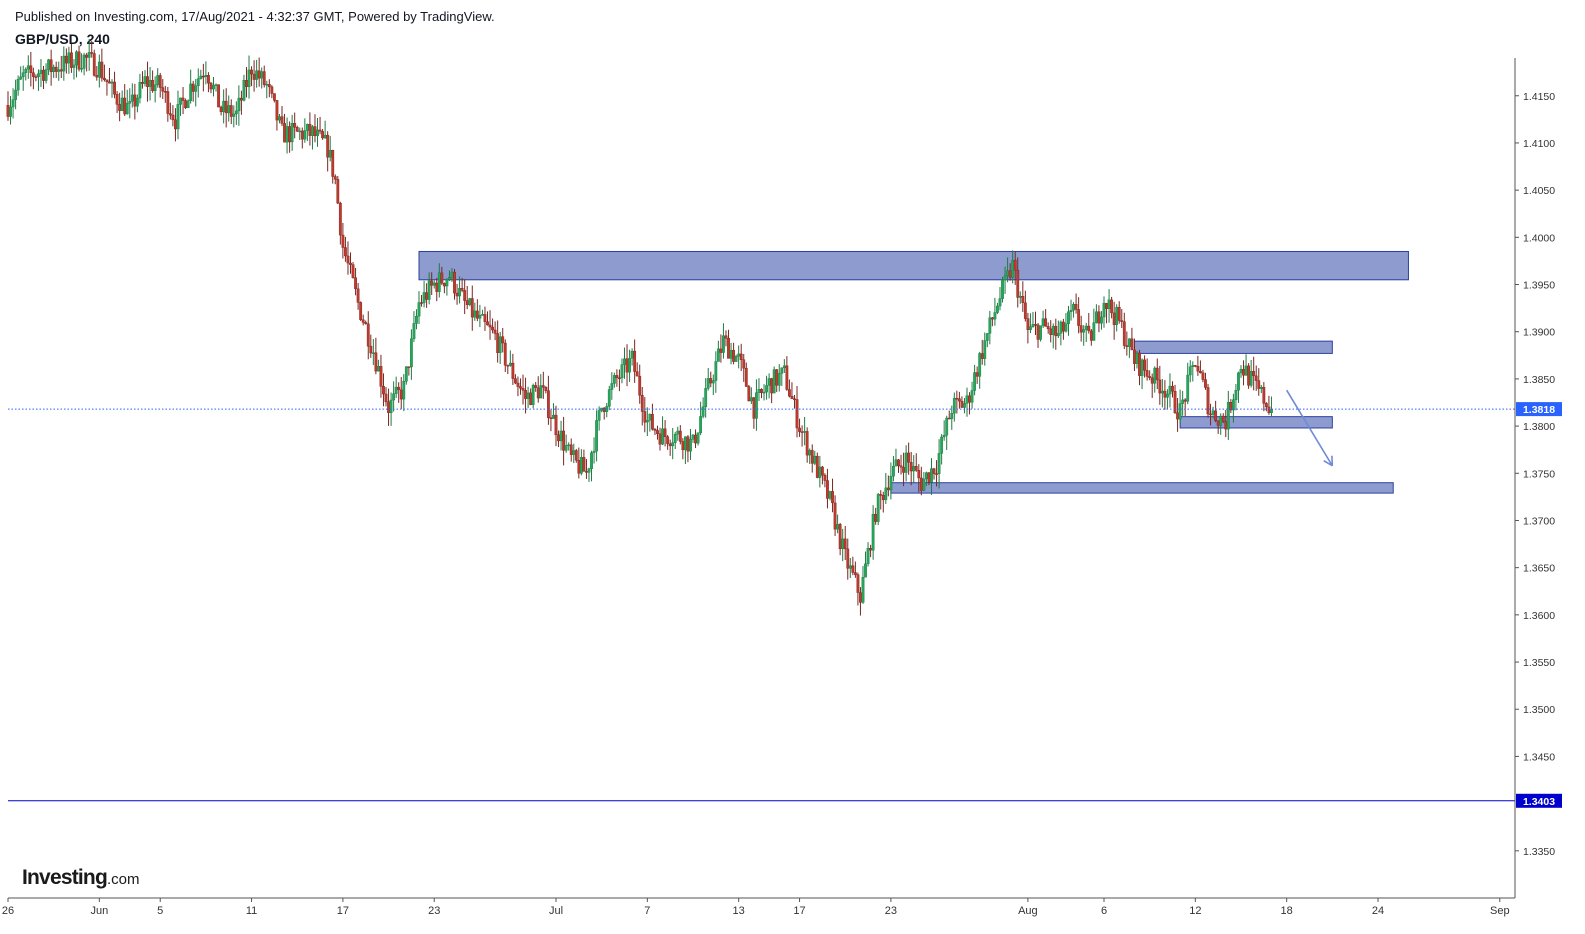 The height and width of the screenshot is (934, 1585). What do you see at coordinates (1378, 911) in the screenshot?
I see `time-tick-label: 24` at bounding box center [1378, 911].